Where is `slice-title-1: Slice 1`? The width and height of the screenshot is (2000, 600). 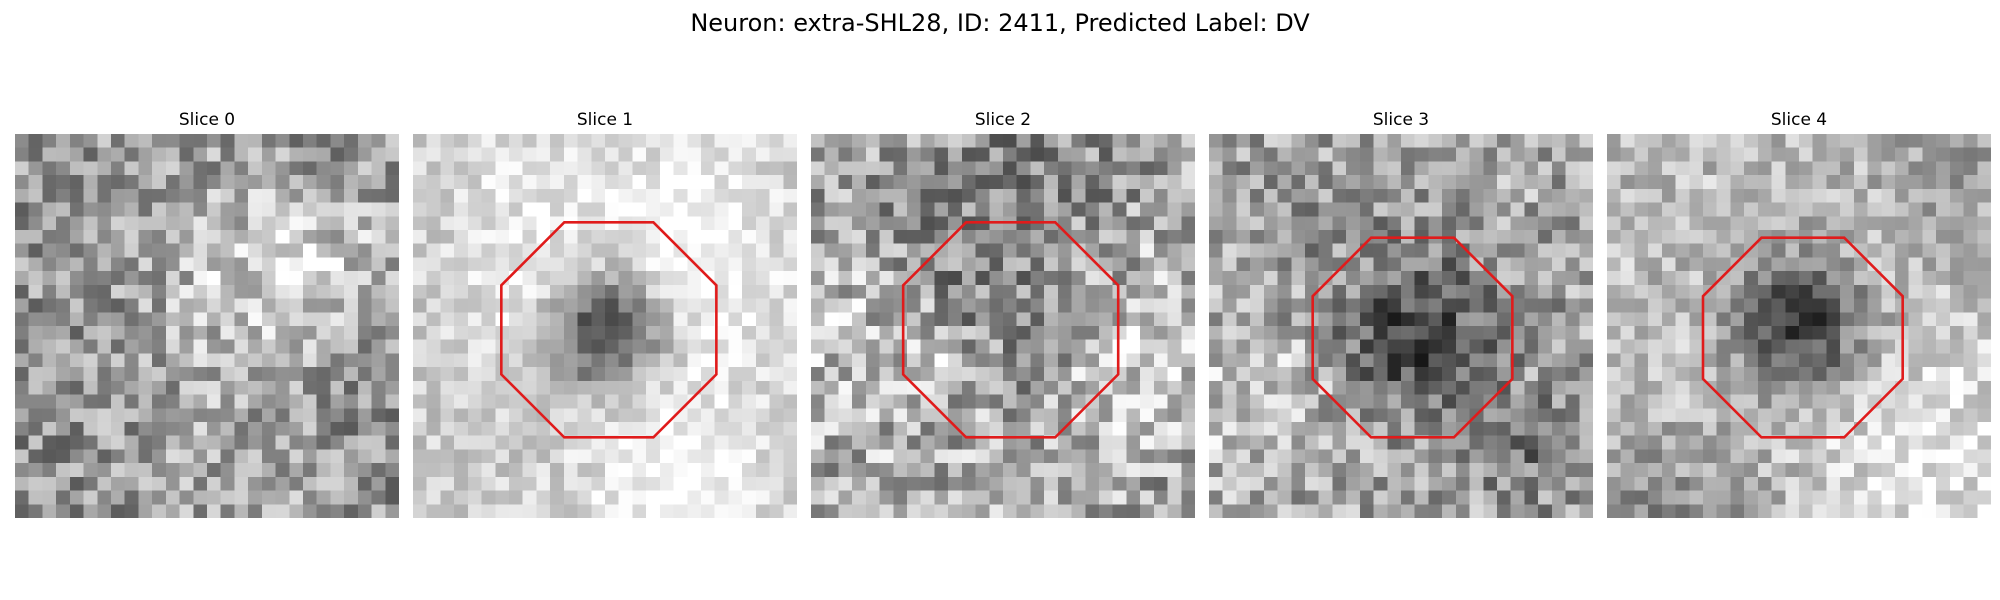 slice-title-1: Slice 1 is located at coordinates (605, 120).